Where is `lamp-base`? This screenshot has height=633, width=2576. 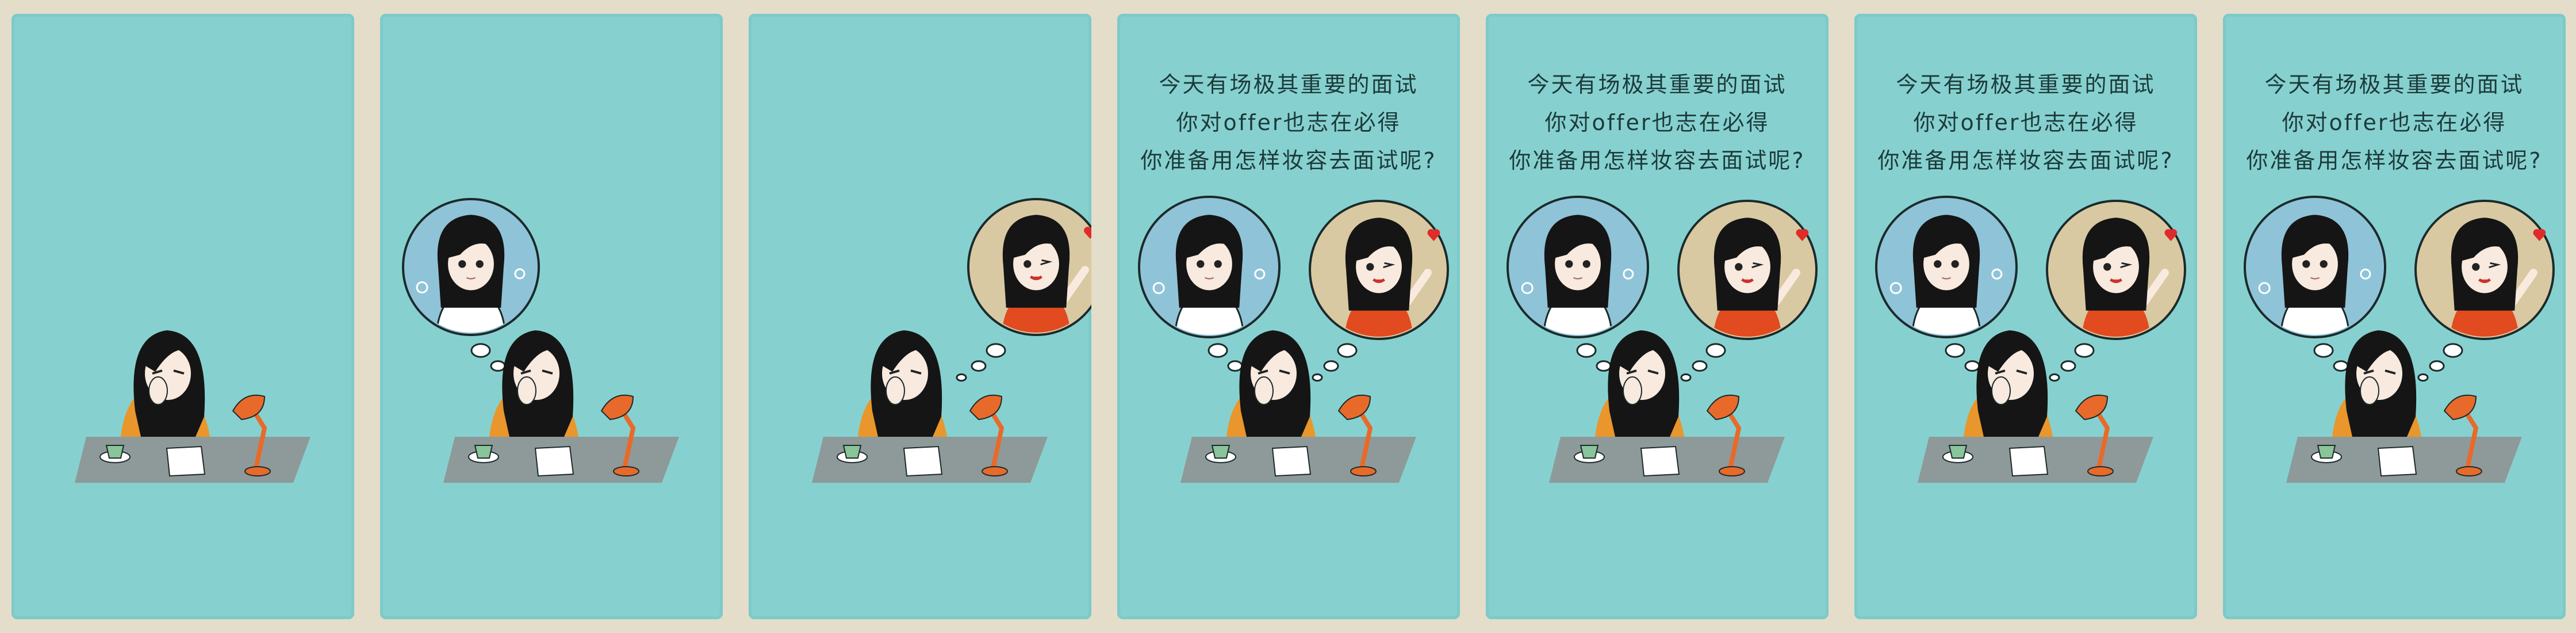 lamp-base is located at coordinates (1363, 471).